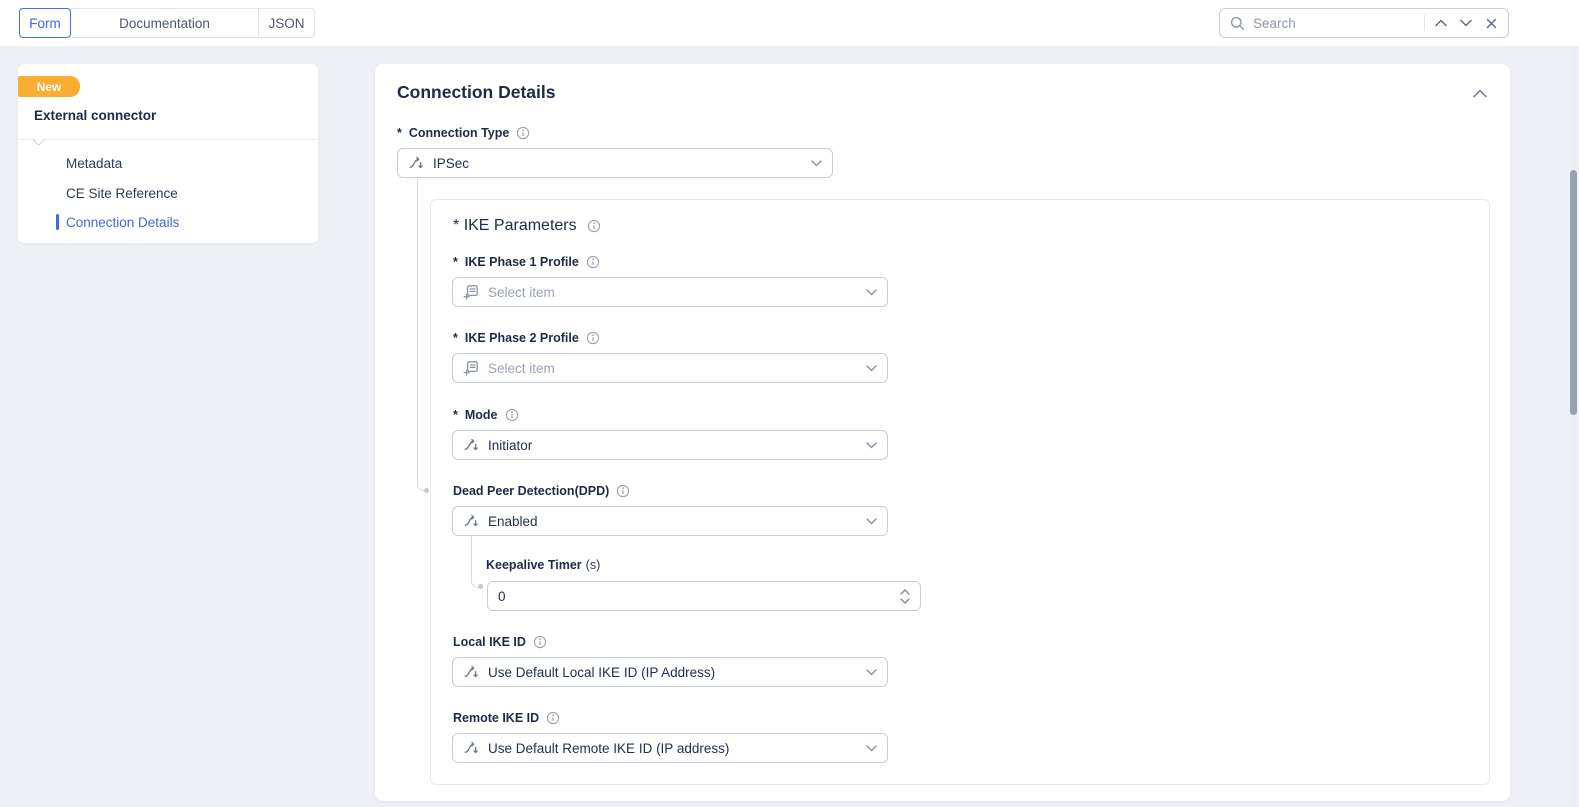 Image resolution: width=1579 pixels, height=807 pixels. What do you see at coordinates (122, 193) in the screenshot?
I see `sidebar-item-ce-site-reference: CE Site Reference` at bounding box center [122, 193].